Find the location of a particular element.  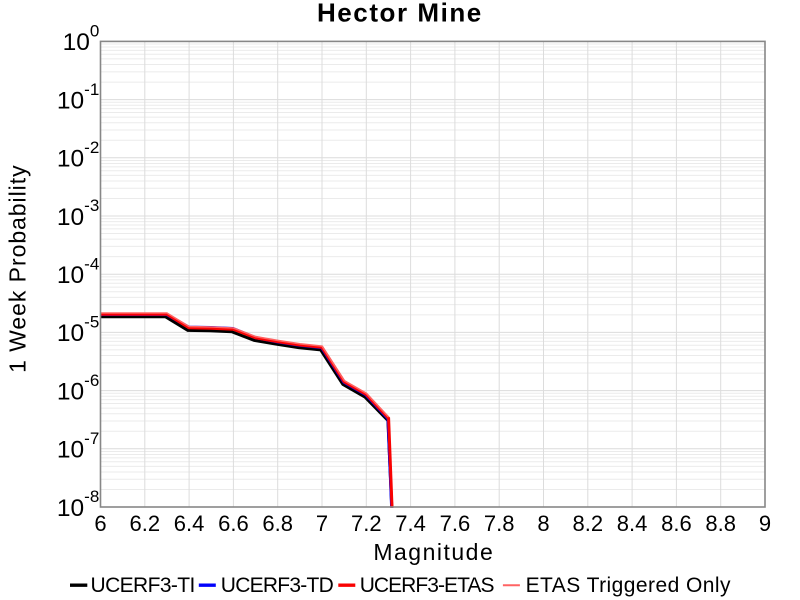

svg-text: 7.6 is located at coordinates (455, 523).